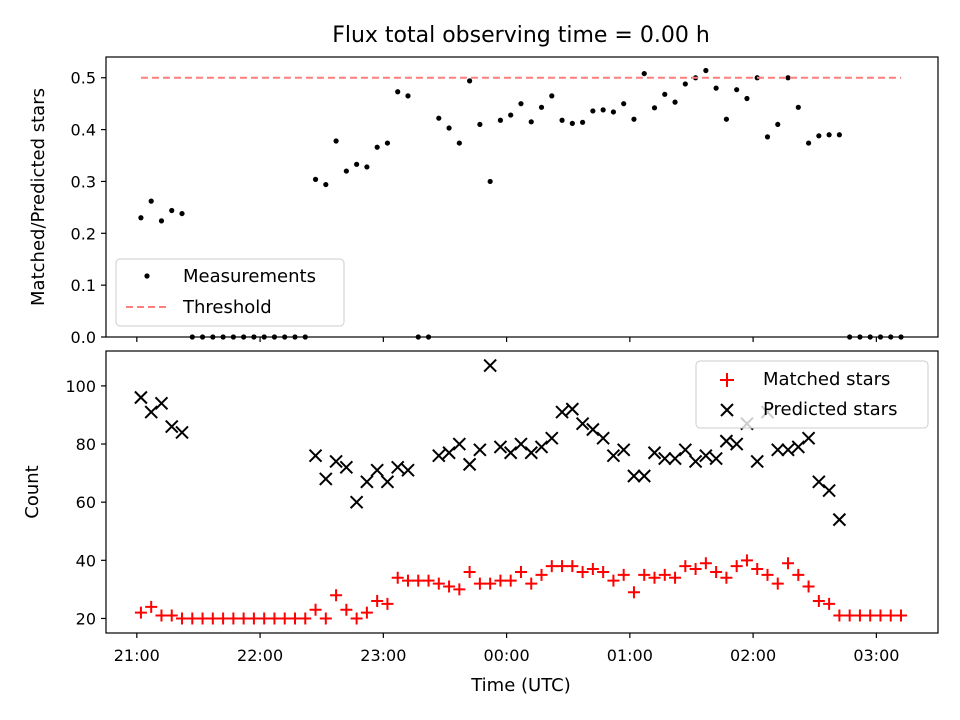  Describe the element at coordinates (86, 618) in the screenshot. I see `y-tick-label: 20` at that location.